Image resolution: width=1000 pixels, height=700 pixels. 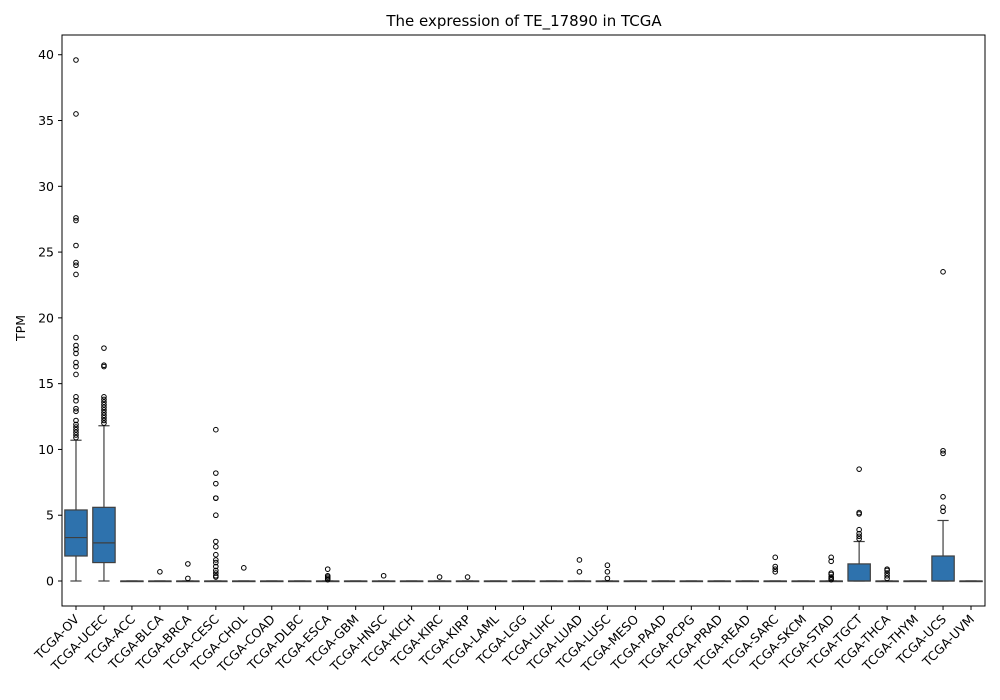 I want to click on y-tick-label: 30, so click(x=46, y=186).